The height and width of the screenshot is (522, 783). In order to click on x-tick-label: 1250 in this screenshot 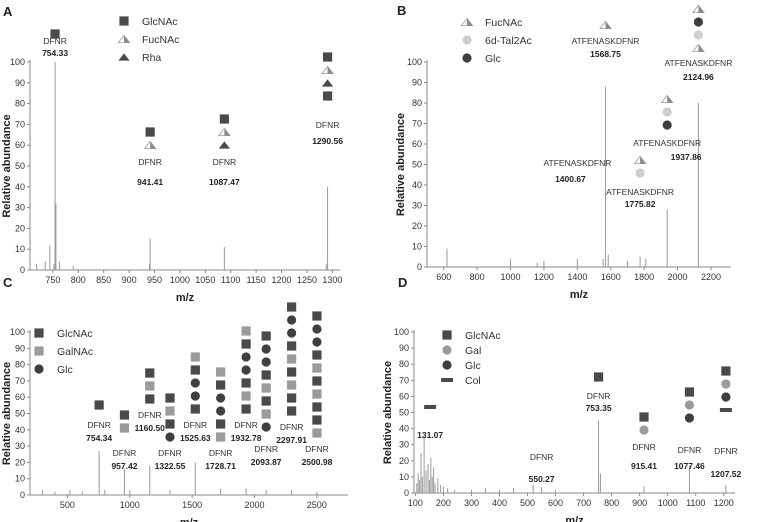, I will do `click(307, 280)`.